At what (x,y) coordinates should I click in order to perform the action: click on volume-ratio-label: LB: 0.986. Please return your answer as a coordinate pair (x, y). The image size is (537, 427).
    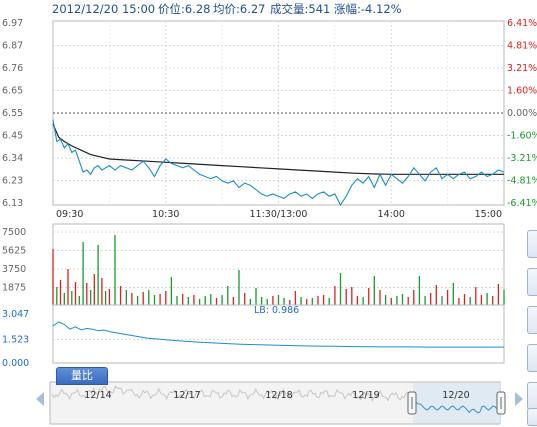
    Looking at the image, I should click on (276, 310).